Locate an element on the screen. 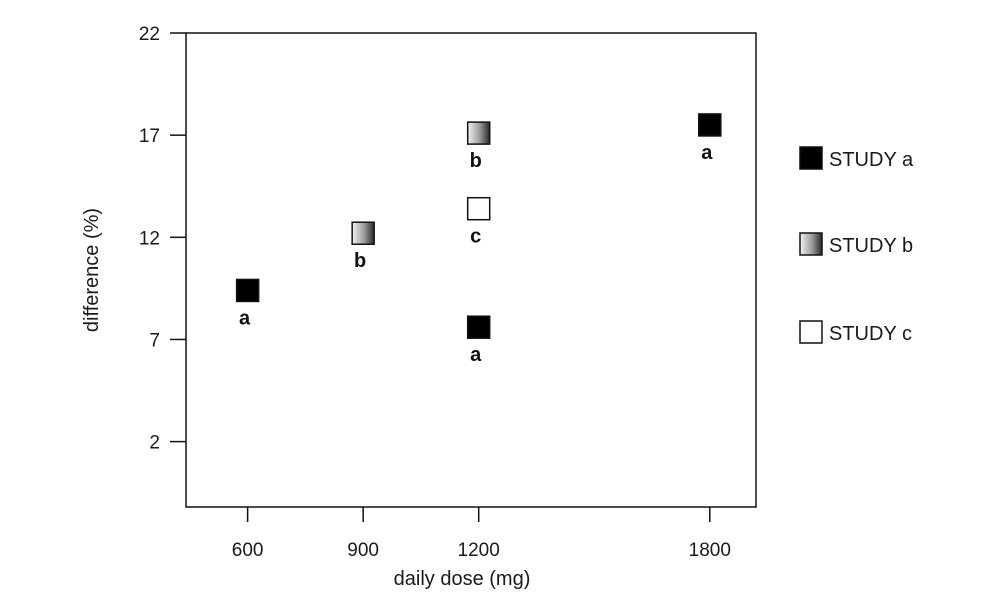  x-tick-label: 600 is located at coordinates (248, 550).